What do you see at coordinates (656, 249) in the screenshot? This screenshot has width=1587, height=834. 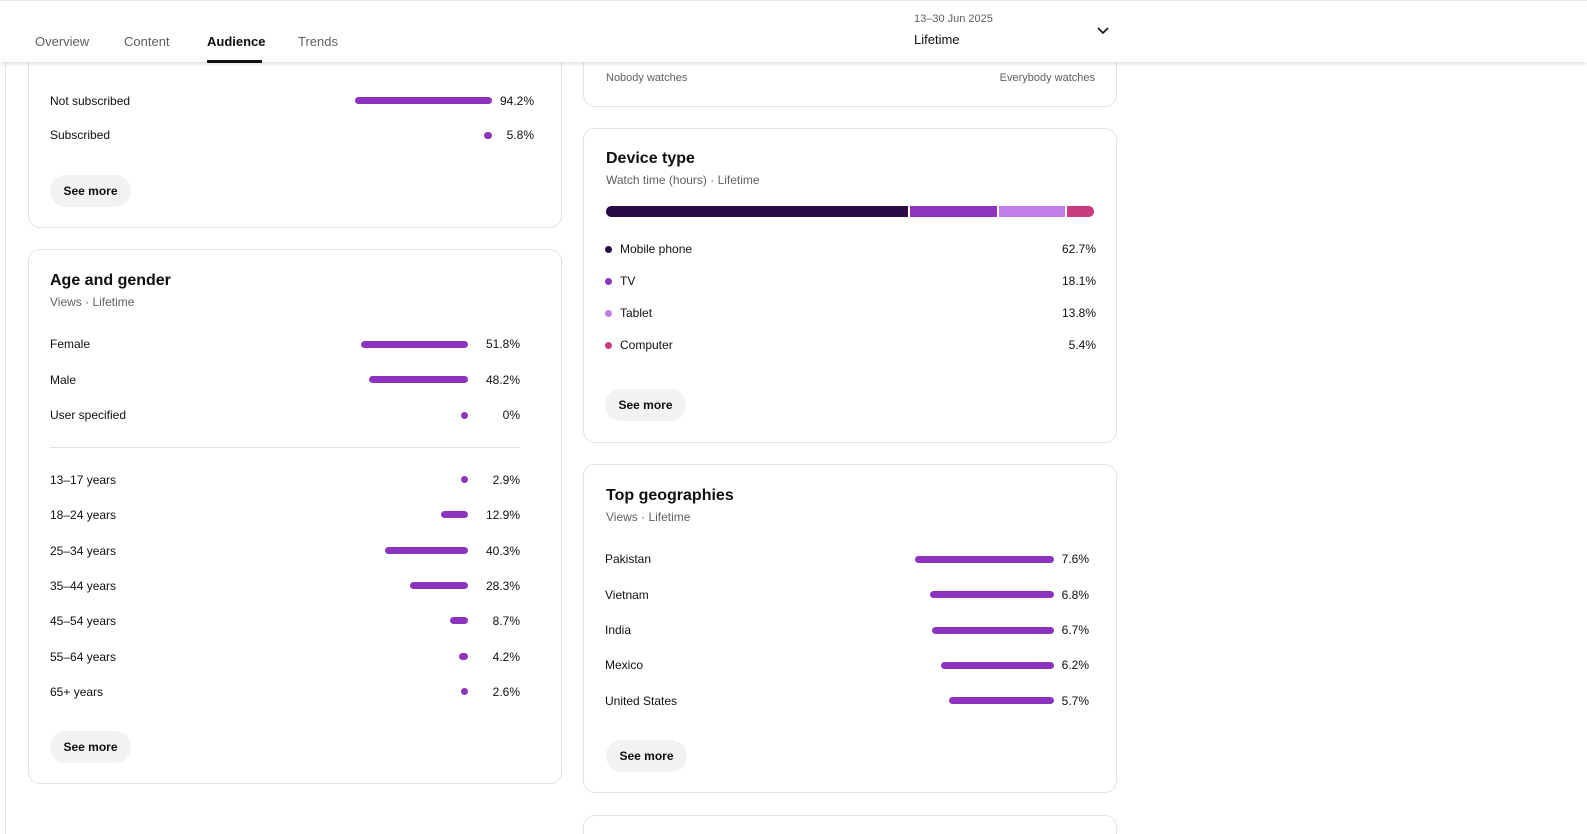 I see `device-label: Mobile phone` at bounding box center [656, 249].